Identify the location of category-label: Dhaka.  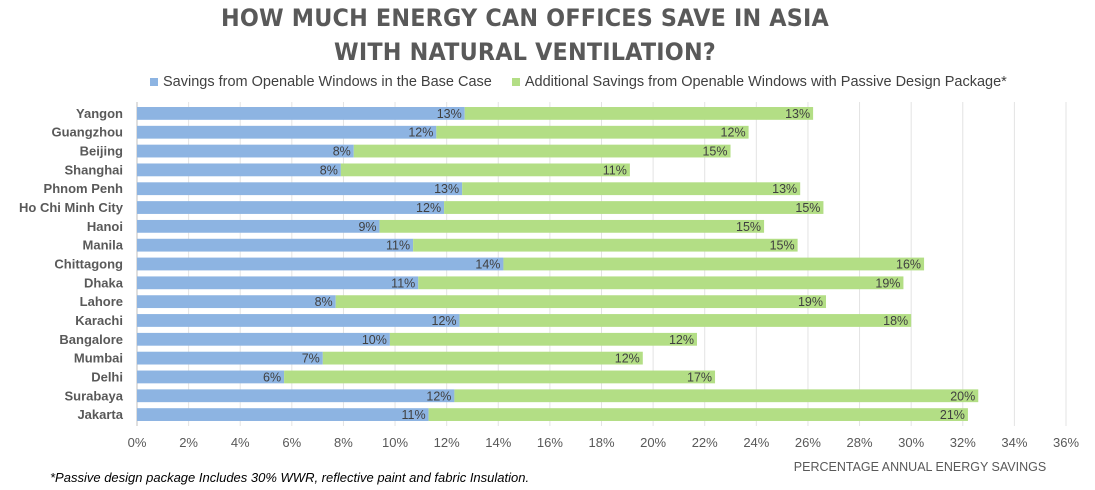
(104, 282).